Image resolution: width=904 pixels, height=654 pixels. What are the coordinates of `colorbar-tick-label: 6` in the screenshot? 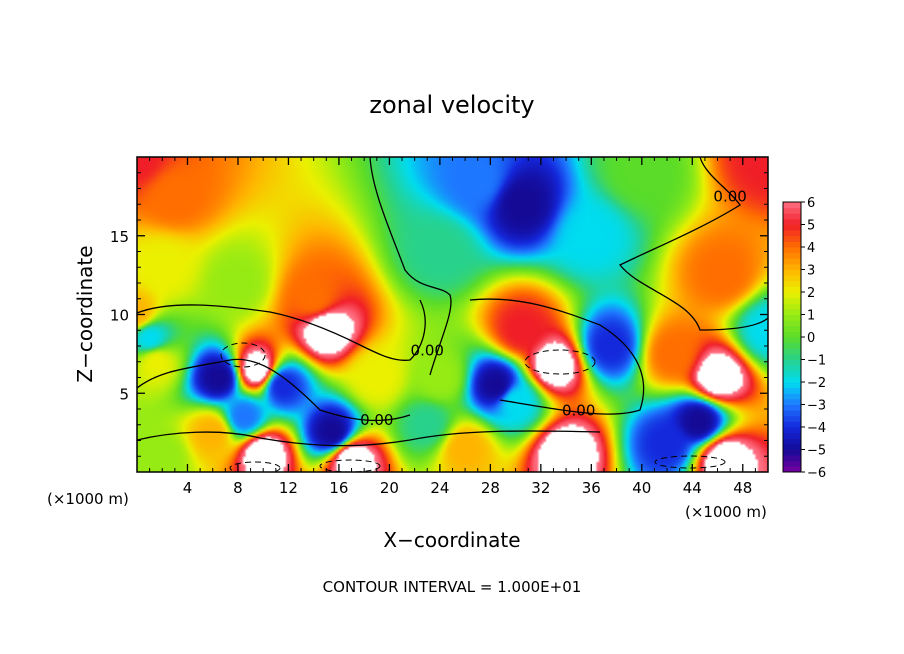 It's located at (811, 203).